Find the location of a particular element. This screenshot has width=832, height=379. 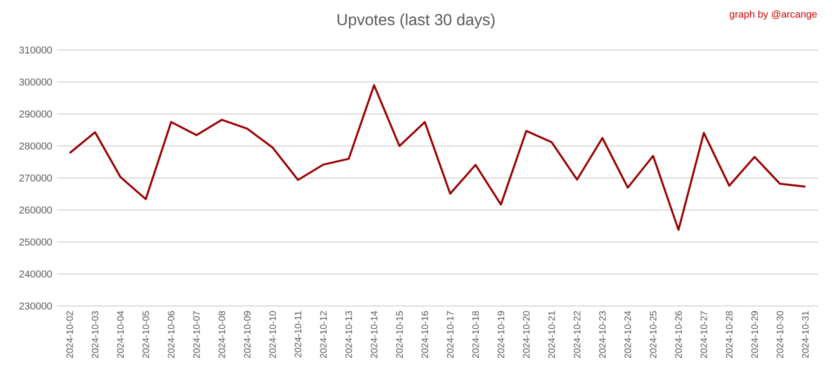

x-tick-label: 2024-10-29 is located at coordinates (754, 334).